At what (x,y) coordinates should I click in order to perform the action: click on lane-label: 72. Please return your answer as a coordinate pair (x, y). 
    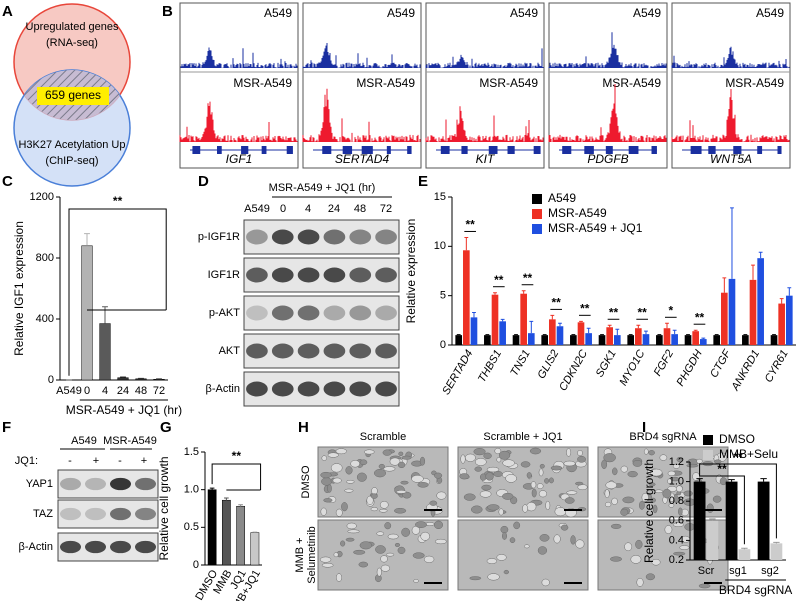
    Looking at the image, I should click on (386, 209).